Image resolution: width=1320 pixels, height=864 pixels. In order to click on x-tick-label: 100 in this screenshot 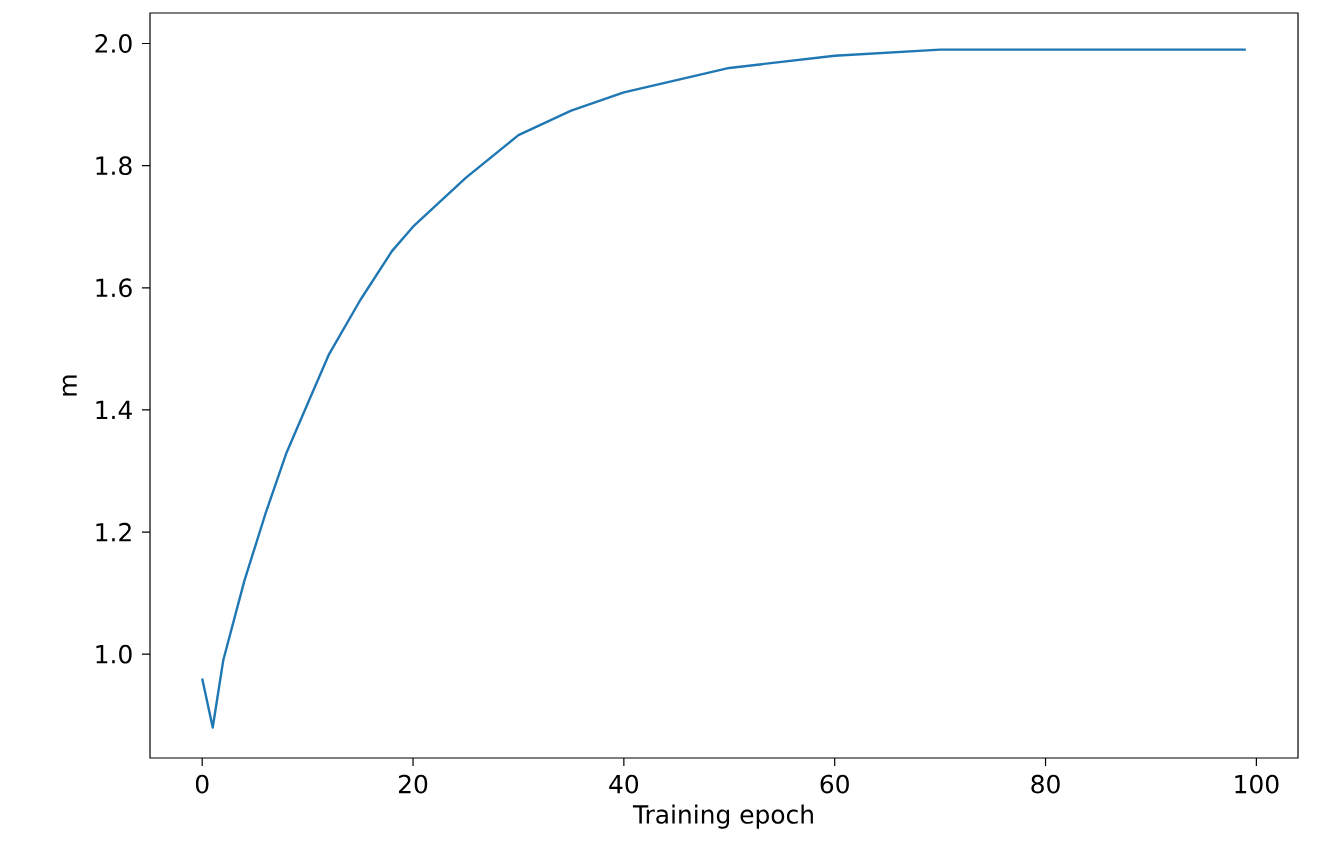, I will do `click(1257, 784)`.